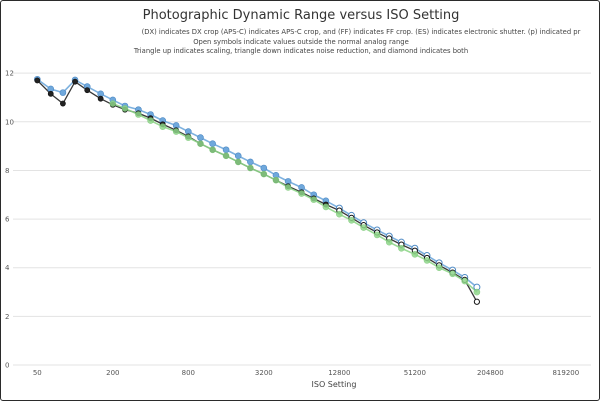 This screenshot has width=600, height=401. Describe the element at coordinates (112, 373) in the screenshot. I see `x-tick-label: 200` at that location.